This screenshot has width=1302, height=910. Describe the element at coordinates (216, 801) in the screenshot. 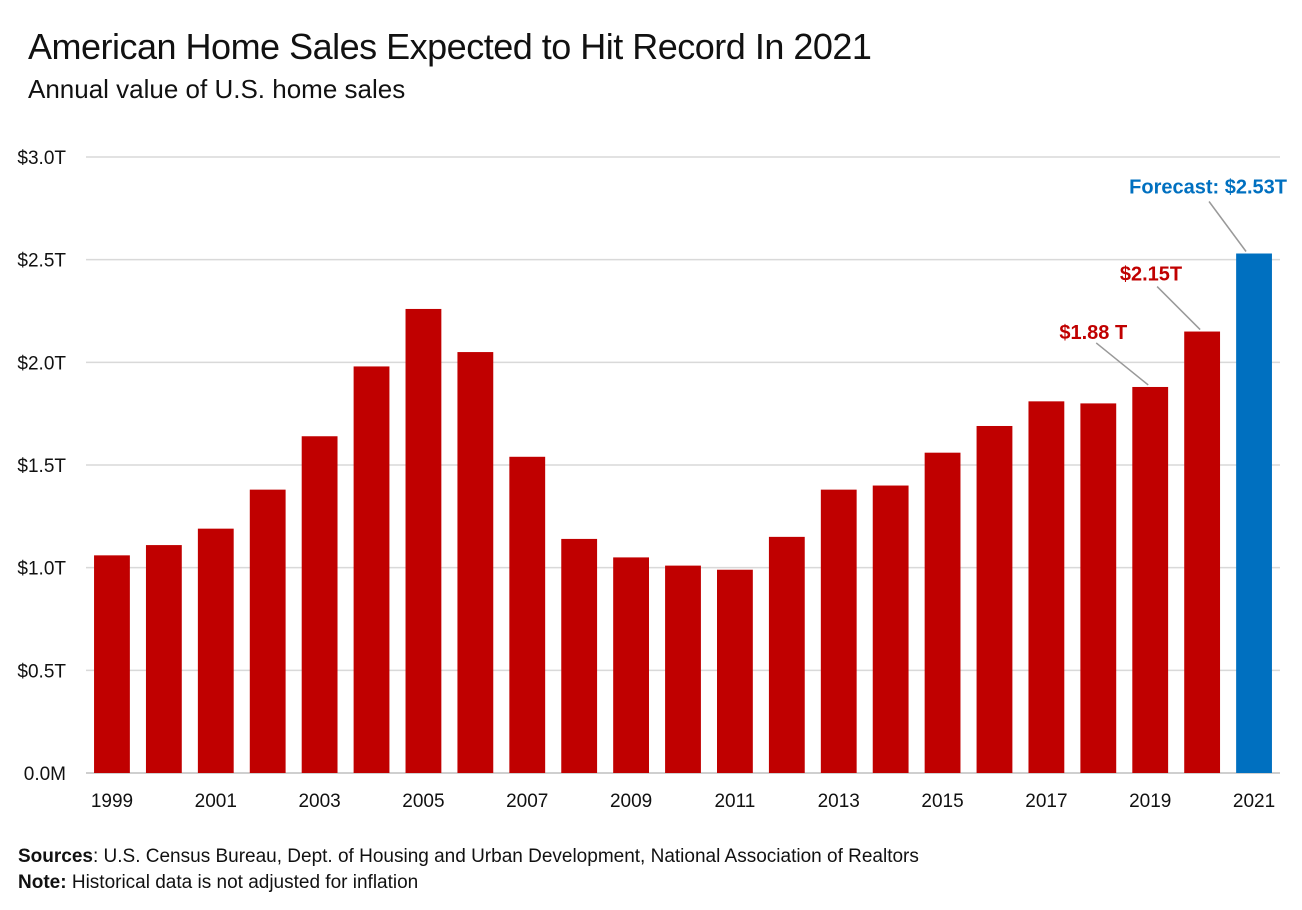

I see `x-tick-label: 2001` at that location.